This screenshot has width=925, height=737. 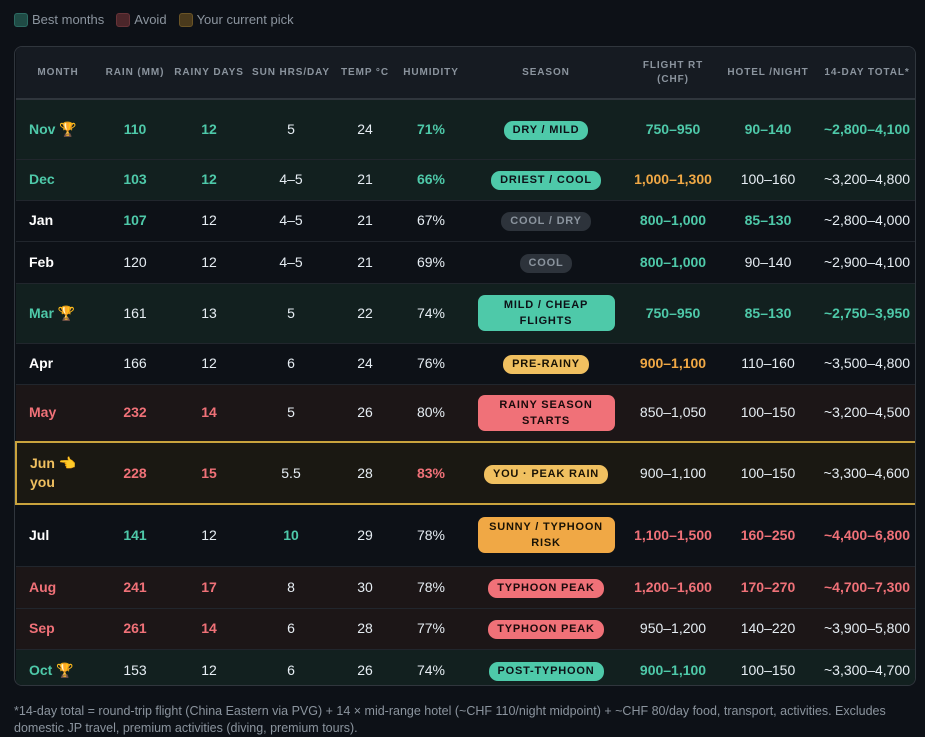 I want to click on month-cell: Mar 🏆, so click(x=58, y=312).